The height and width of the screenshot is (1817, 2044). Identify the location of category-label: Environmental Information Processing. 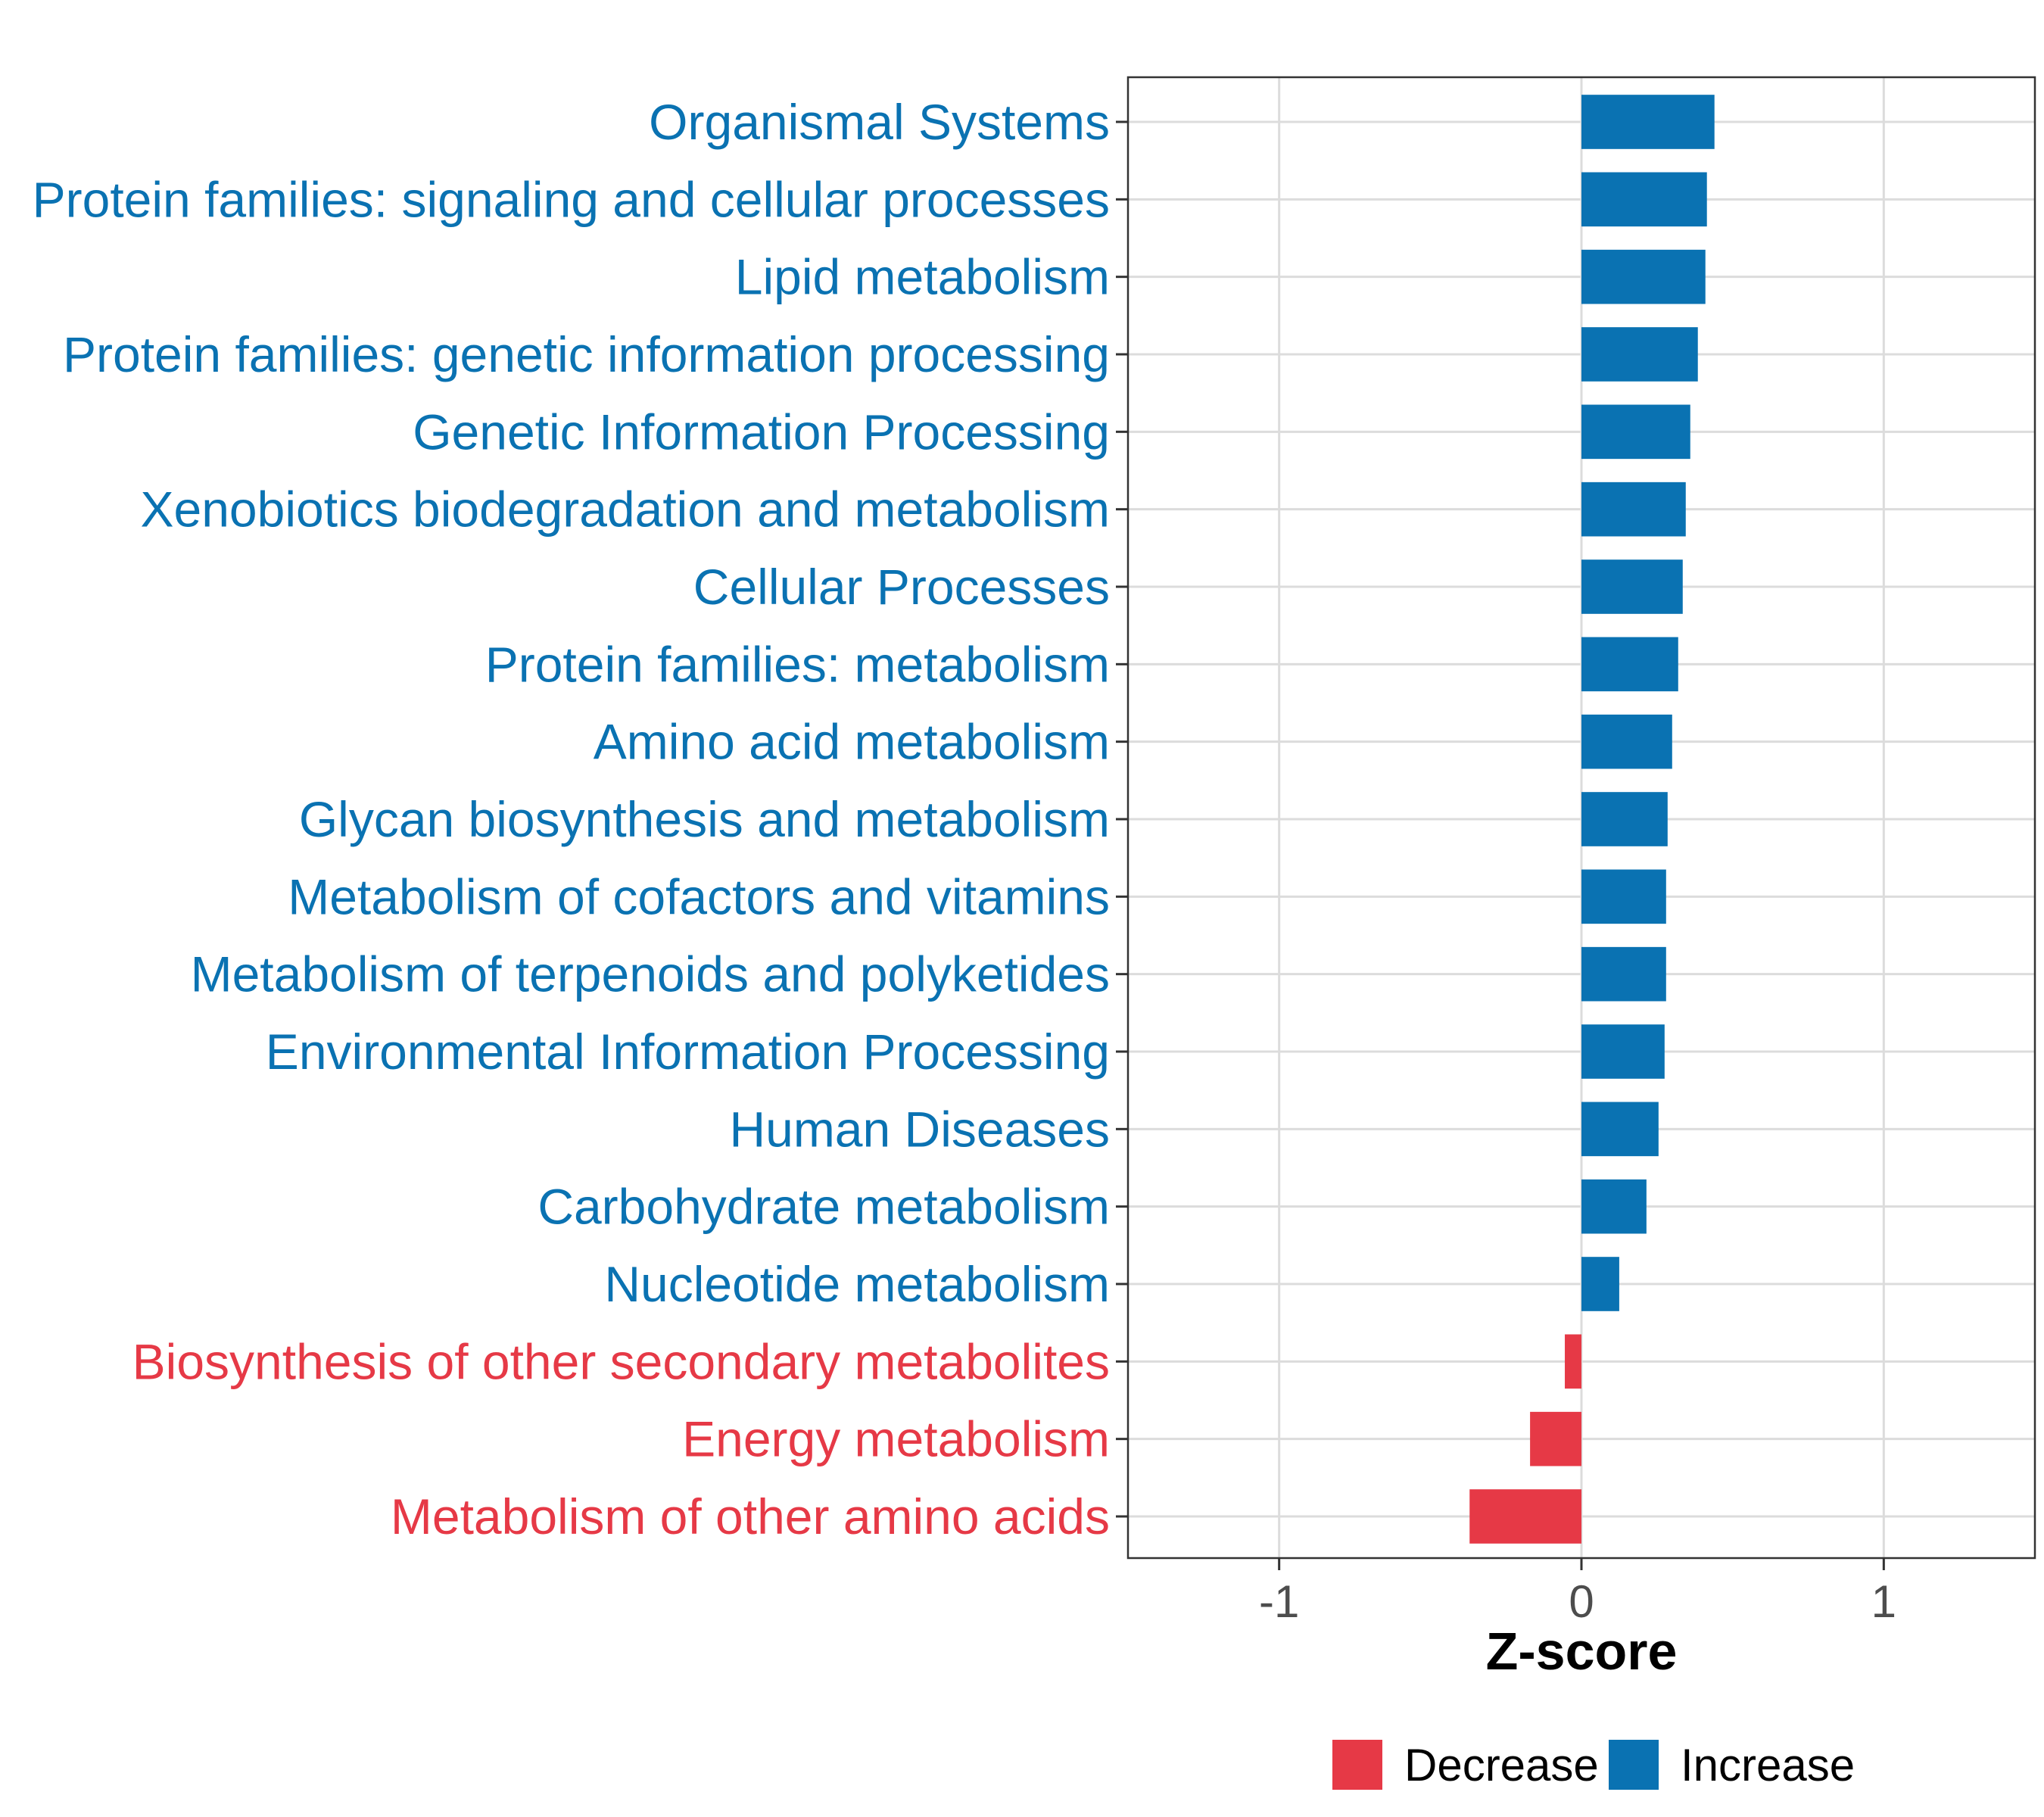
(688, 1052).